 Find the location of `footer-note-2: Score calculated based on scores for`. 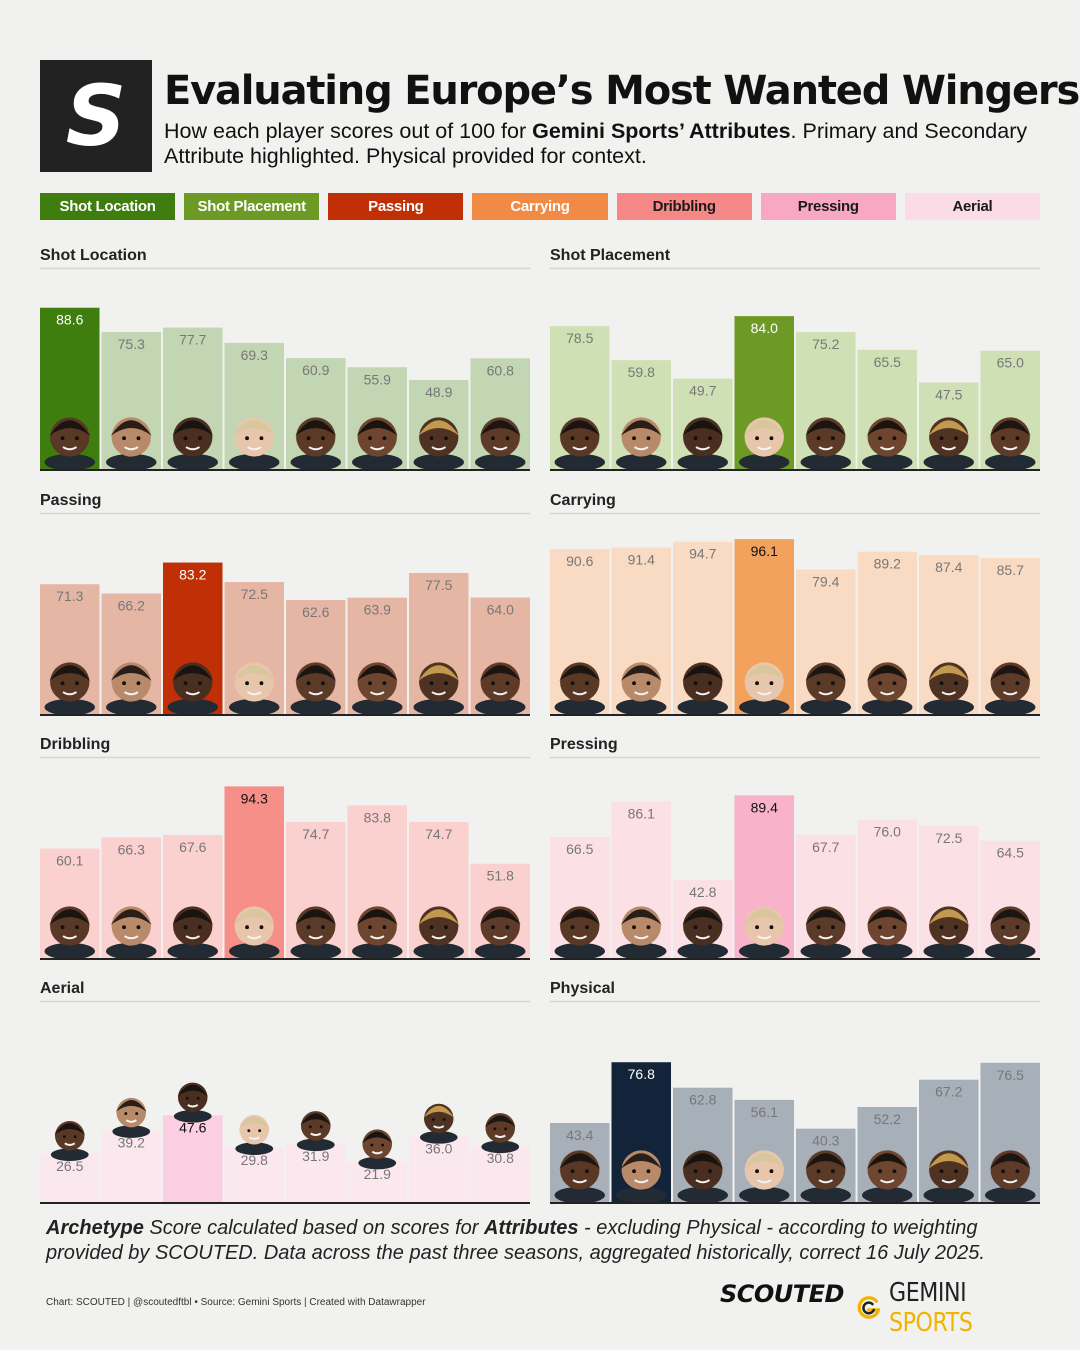

footer-note-2: Score calculated based on scores for is located at coordinates (313, 1228).